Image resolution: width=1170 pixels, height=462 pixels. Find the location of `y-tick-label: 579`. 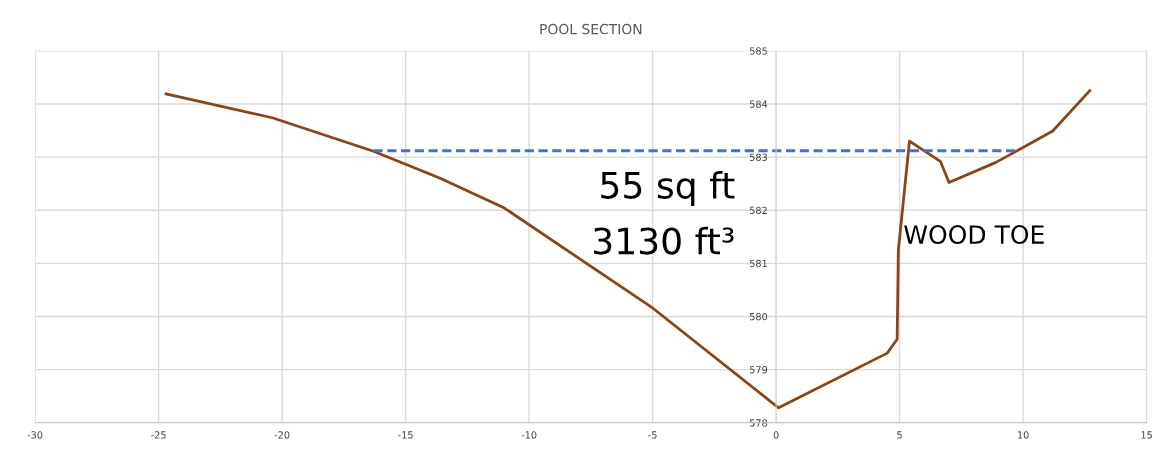

y-tick-label: 579 is located at coordinates (758, 370).